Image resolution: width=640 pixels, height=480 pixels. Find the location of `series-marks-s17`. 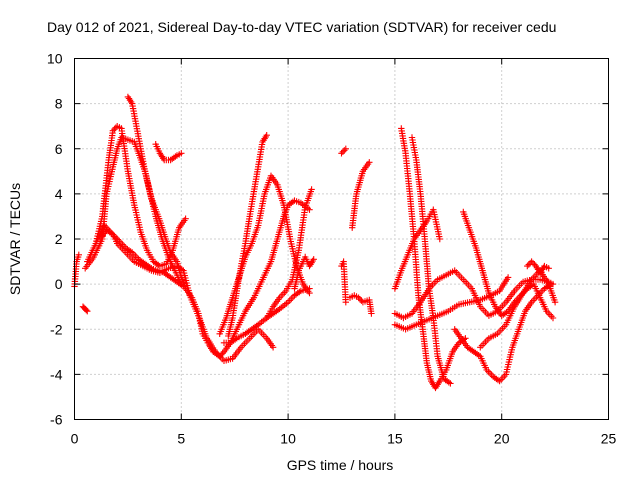

series-marks-s17 is located at coordinates (360, 304).